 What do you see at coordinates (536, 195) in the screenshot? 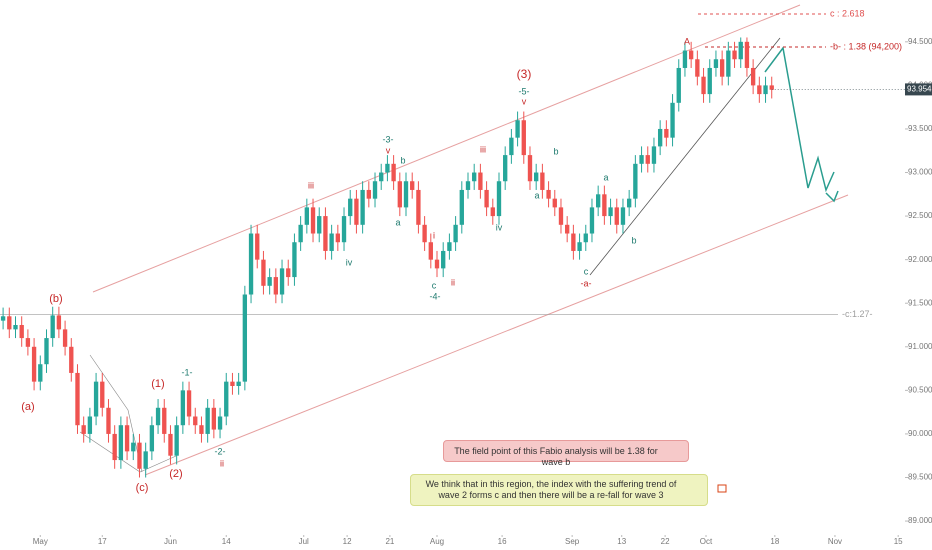
I see `wave-label: a` at bounding box center [536, 195].